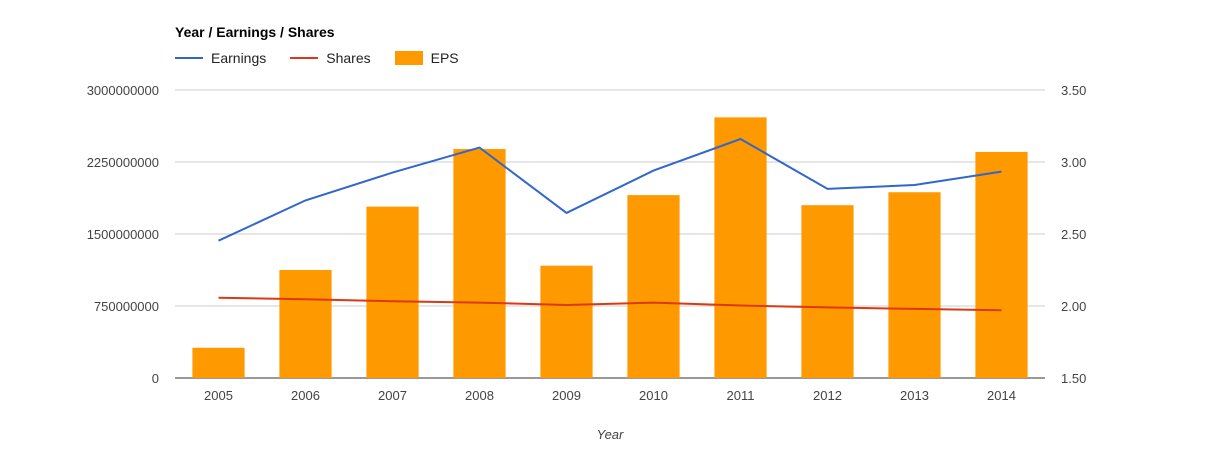 This screenshot has height=467, width=1217. I want to click on legend-item-earnings: Earnings, so click(220, 58).